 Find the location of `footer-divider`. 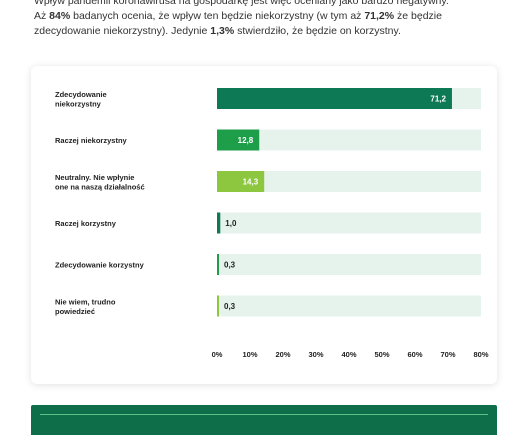

footer-divider is located at coordinates (264, 414).